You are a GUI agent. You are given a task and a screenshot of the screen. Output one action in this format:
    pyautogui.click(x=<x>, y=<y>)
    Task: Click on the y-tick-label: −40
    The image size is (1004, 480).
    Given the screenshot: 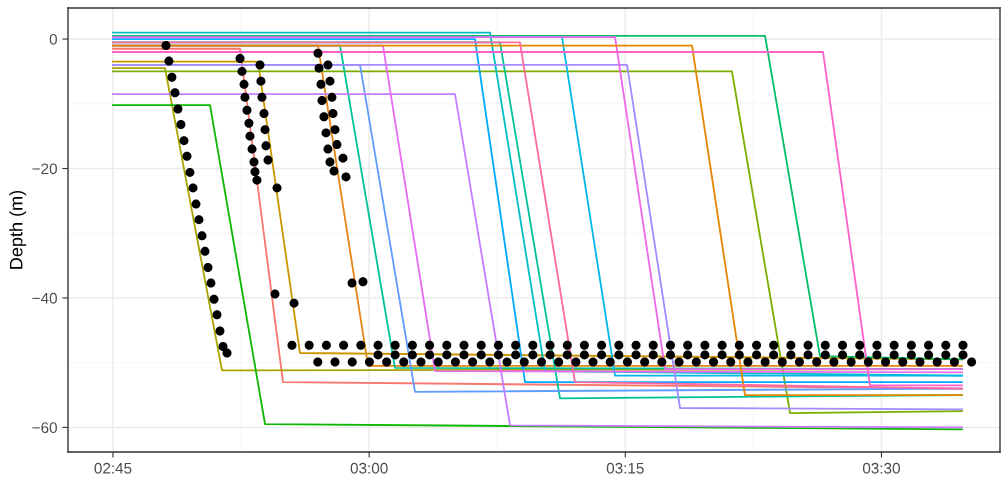 What is the action you would take?
    pyautogui.click(x=44, y=298)
    